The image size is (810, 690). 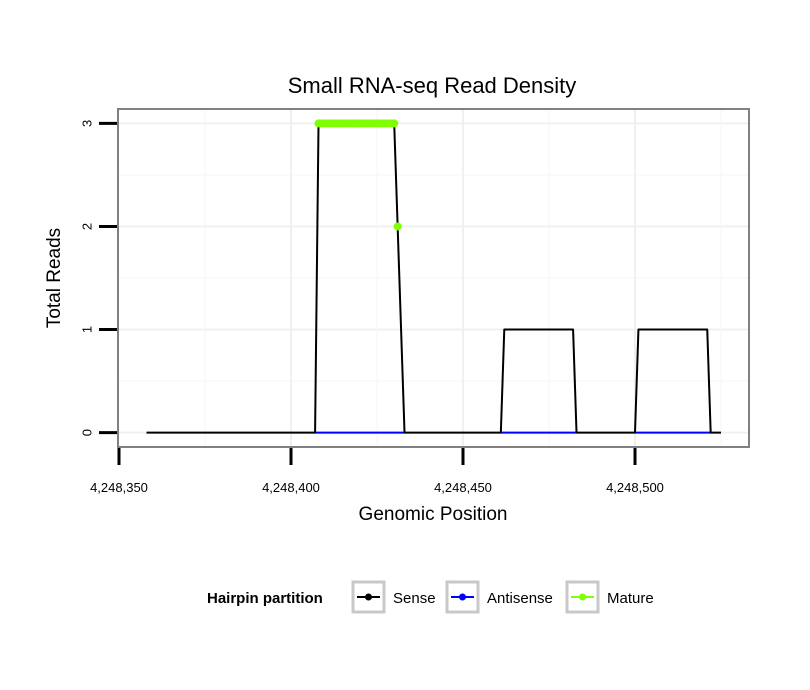 What do you see at coordinates (635, 487) in the screenshot?
I see `x-tick-label: 4,248,500` at bounding box center [635, 487].